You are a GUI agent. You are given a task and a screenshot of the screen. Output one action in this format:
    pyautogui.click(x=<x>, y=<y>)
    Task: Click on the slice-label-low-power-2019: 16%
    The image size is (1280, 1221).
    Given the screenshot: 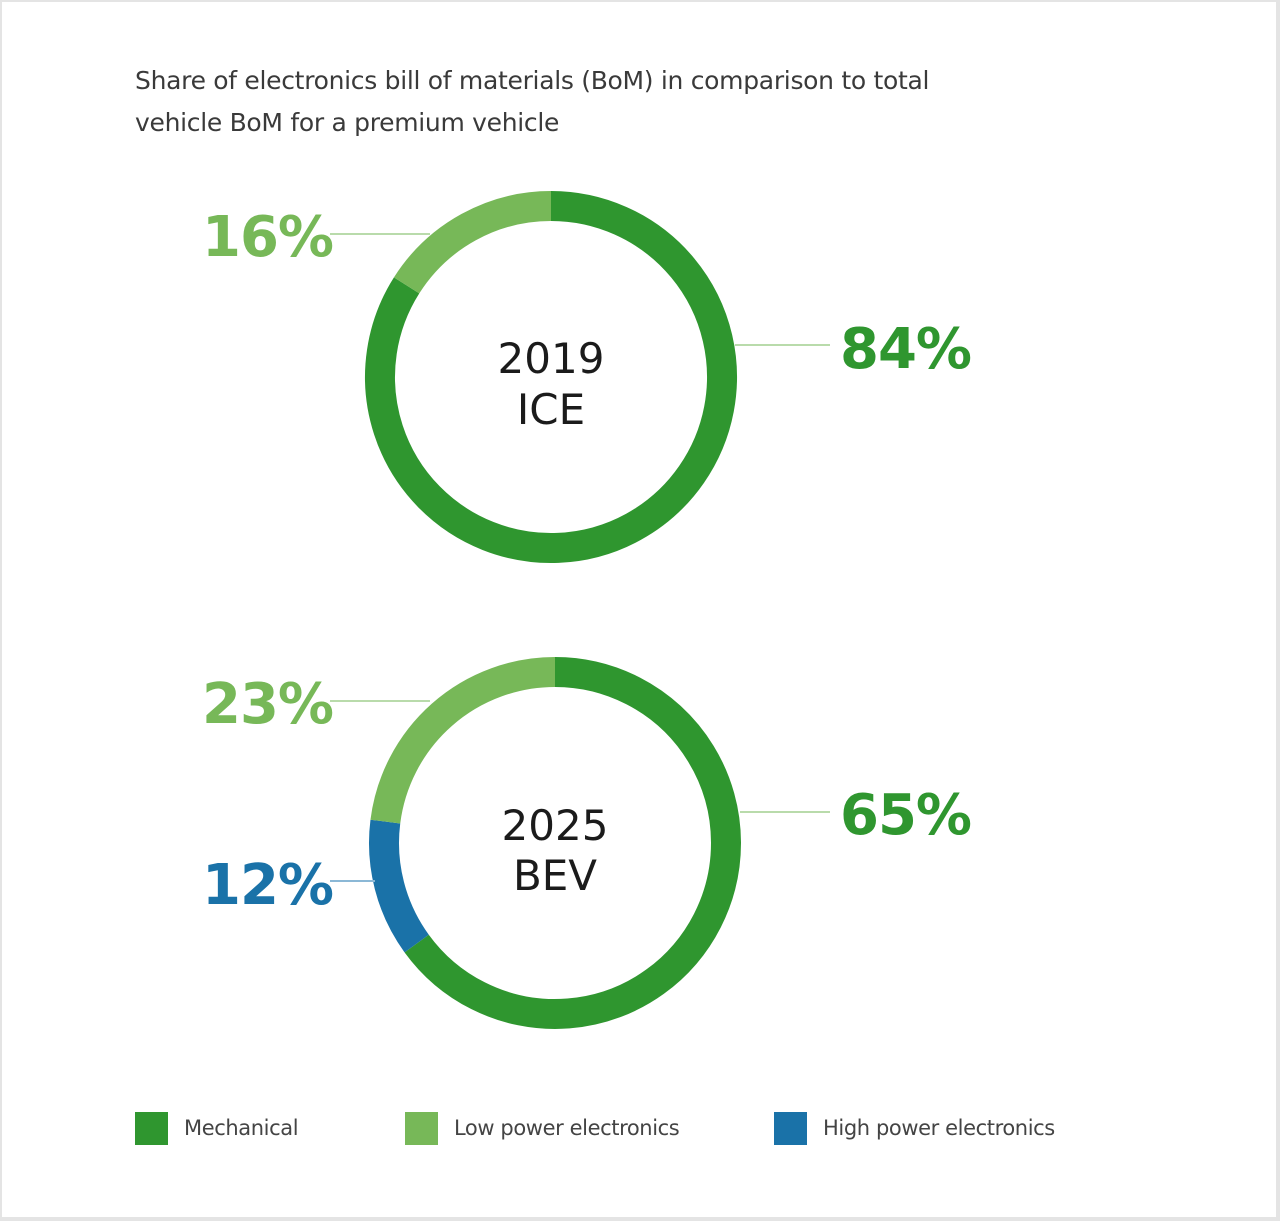 What is the action you would take?
    pyautogui.click(x=267, y=237)
    